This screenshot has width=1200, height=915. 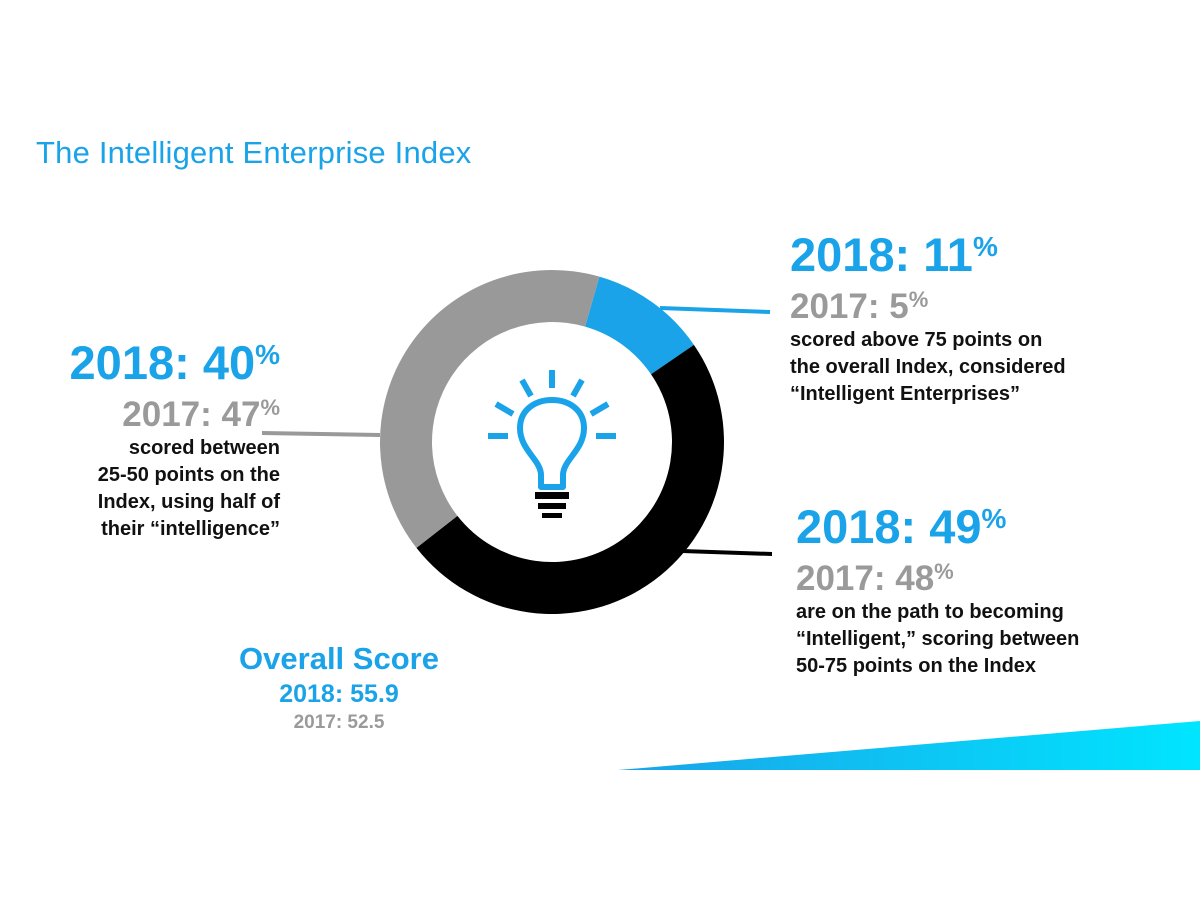 I want to click on callout-bottom-right-2018: 2018: 49%, so click(x=901, y=526).